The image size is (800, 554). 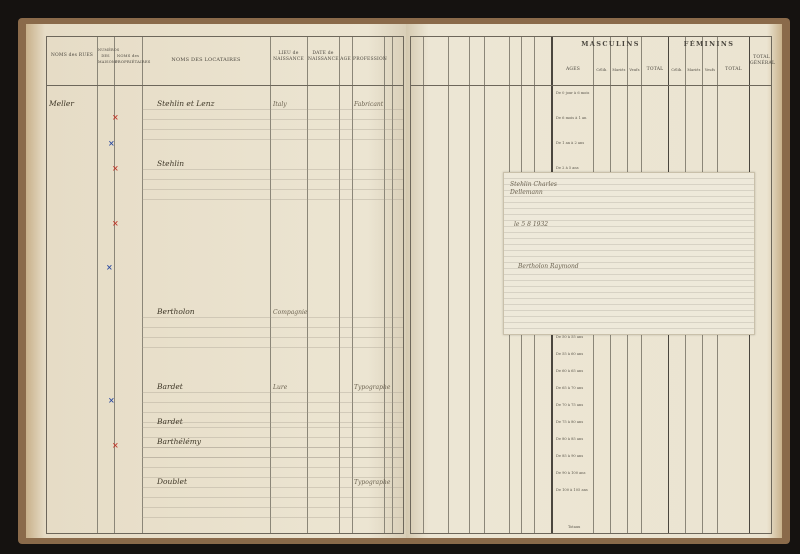 What do you see at coordinates (369, 104) in the screenshot?
I see `profession: Fabricant` at bounding box center [369, 104].